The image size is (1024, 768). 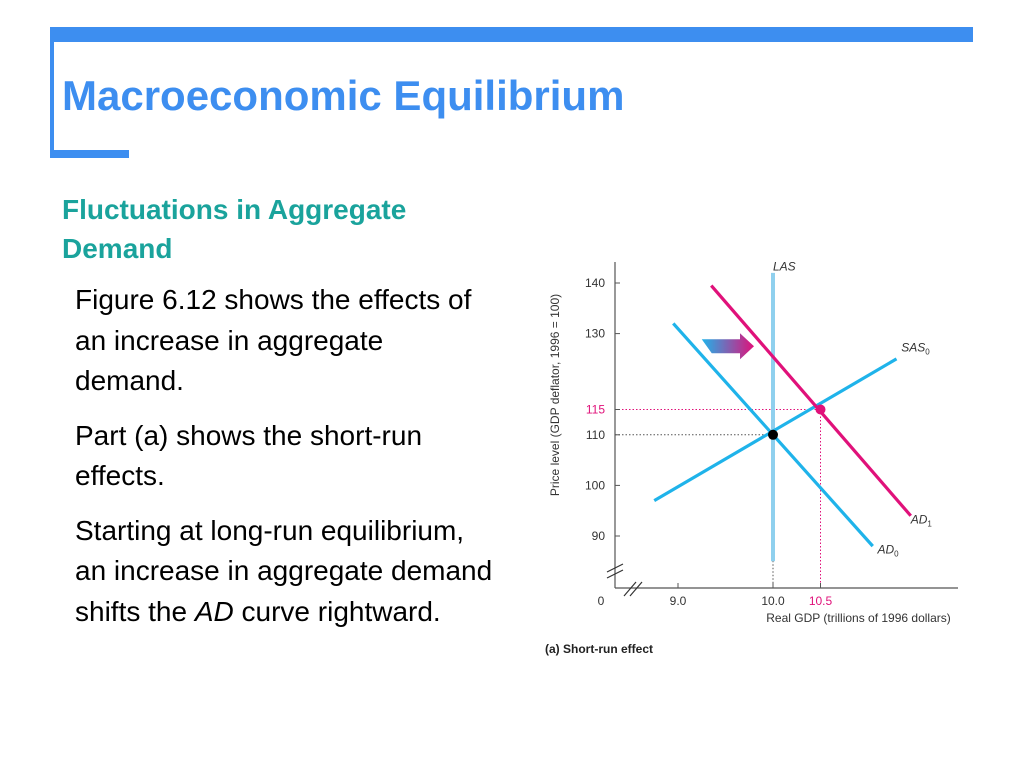 I want to click on y-axis-break, so click(x=615, y=571).